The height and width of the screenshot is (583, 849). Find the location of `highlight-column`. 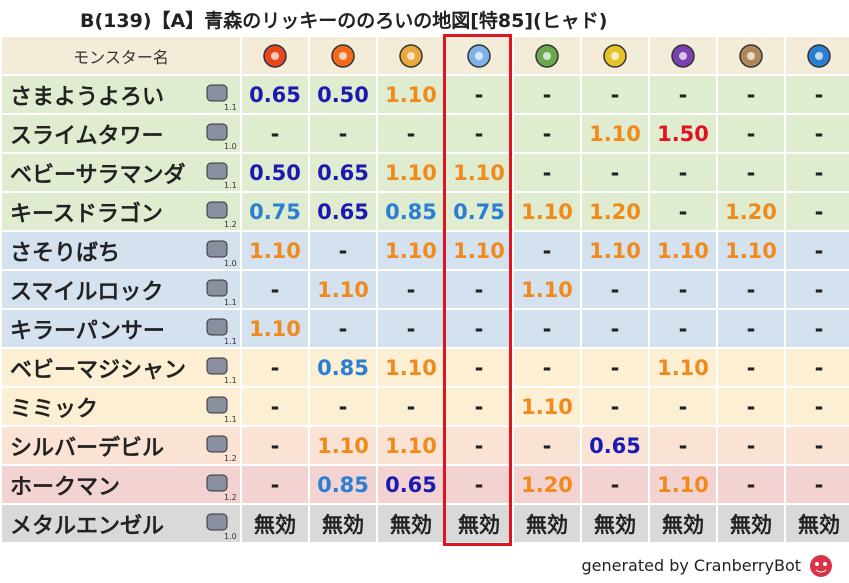

highlight-column is located at coordinates (477, 290).